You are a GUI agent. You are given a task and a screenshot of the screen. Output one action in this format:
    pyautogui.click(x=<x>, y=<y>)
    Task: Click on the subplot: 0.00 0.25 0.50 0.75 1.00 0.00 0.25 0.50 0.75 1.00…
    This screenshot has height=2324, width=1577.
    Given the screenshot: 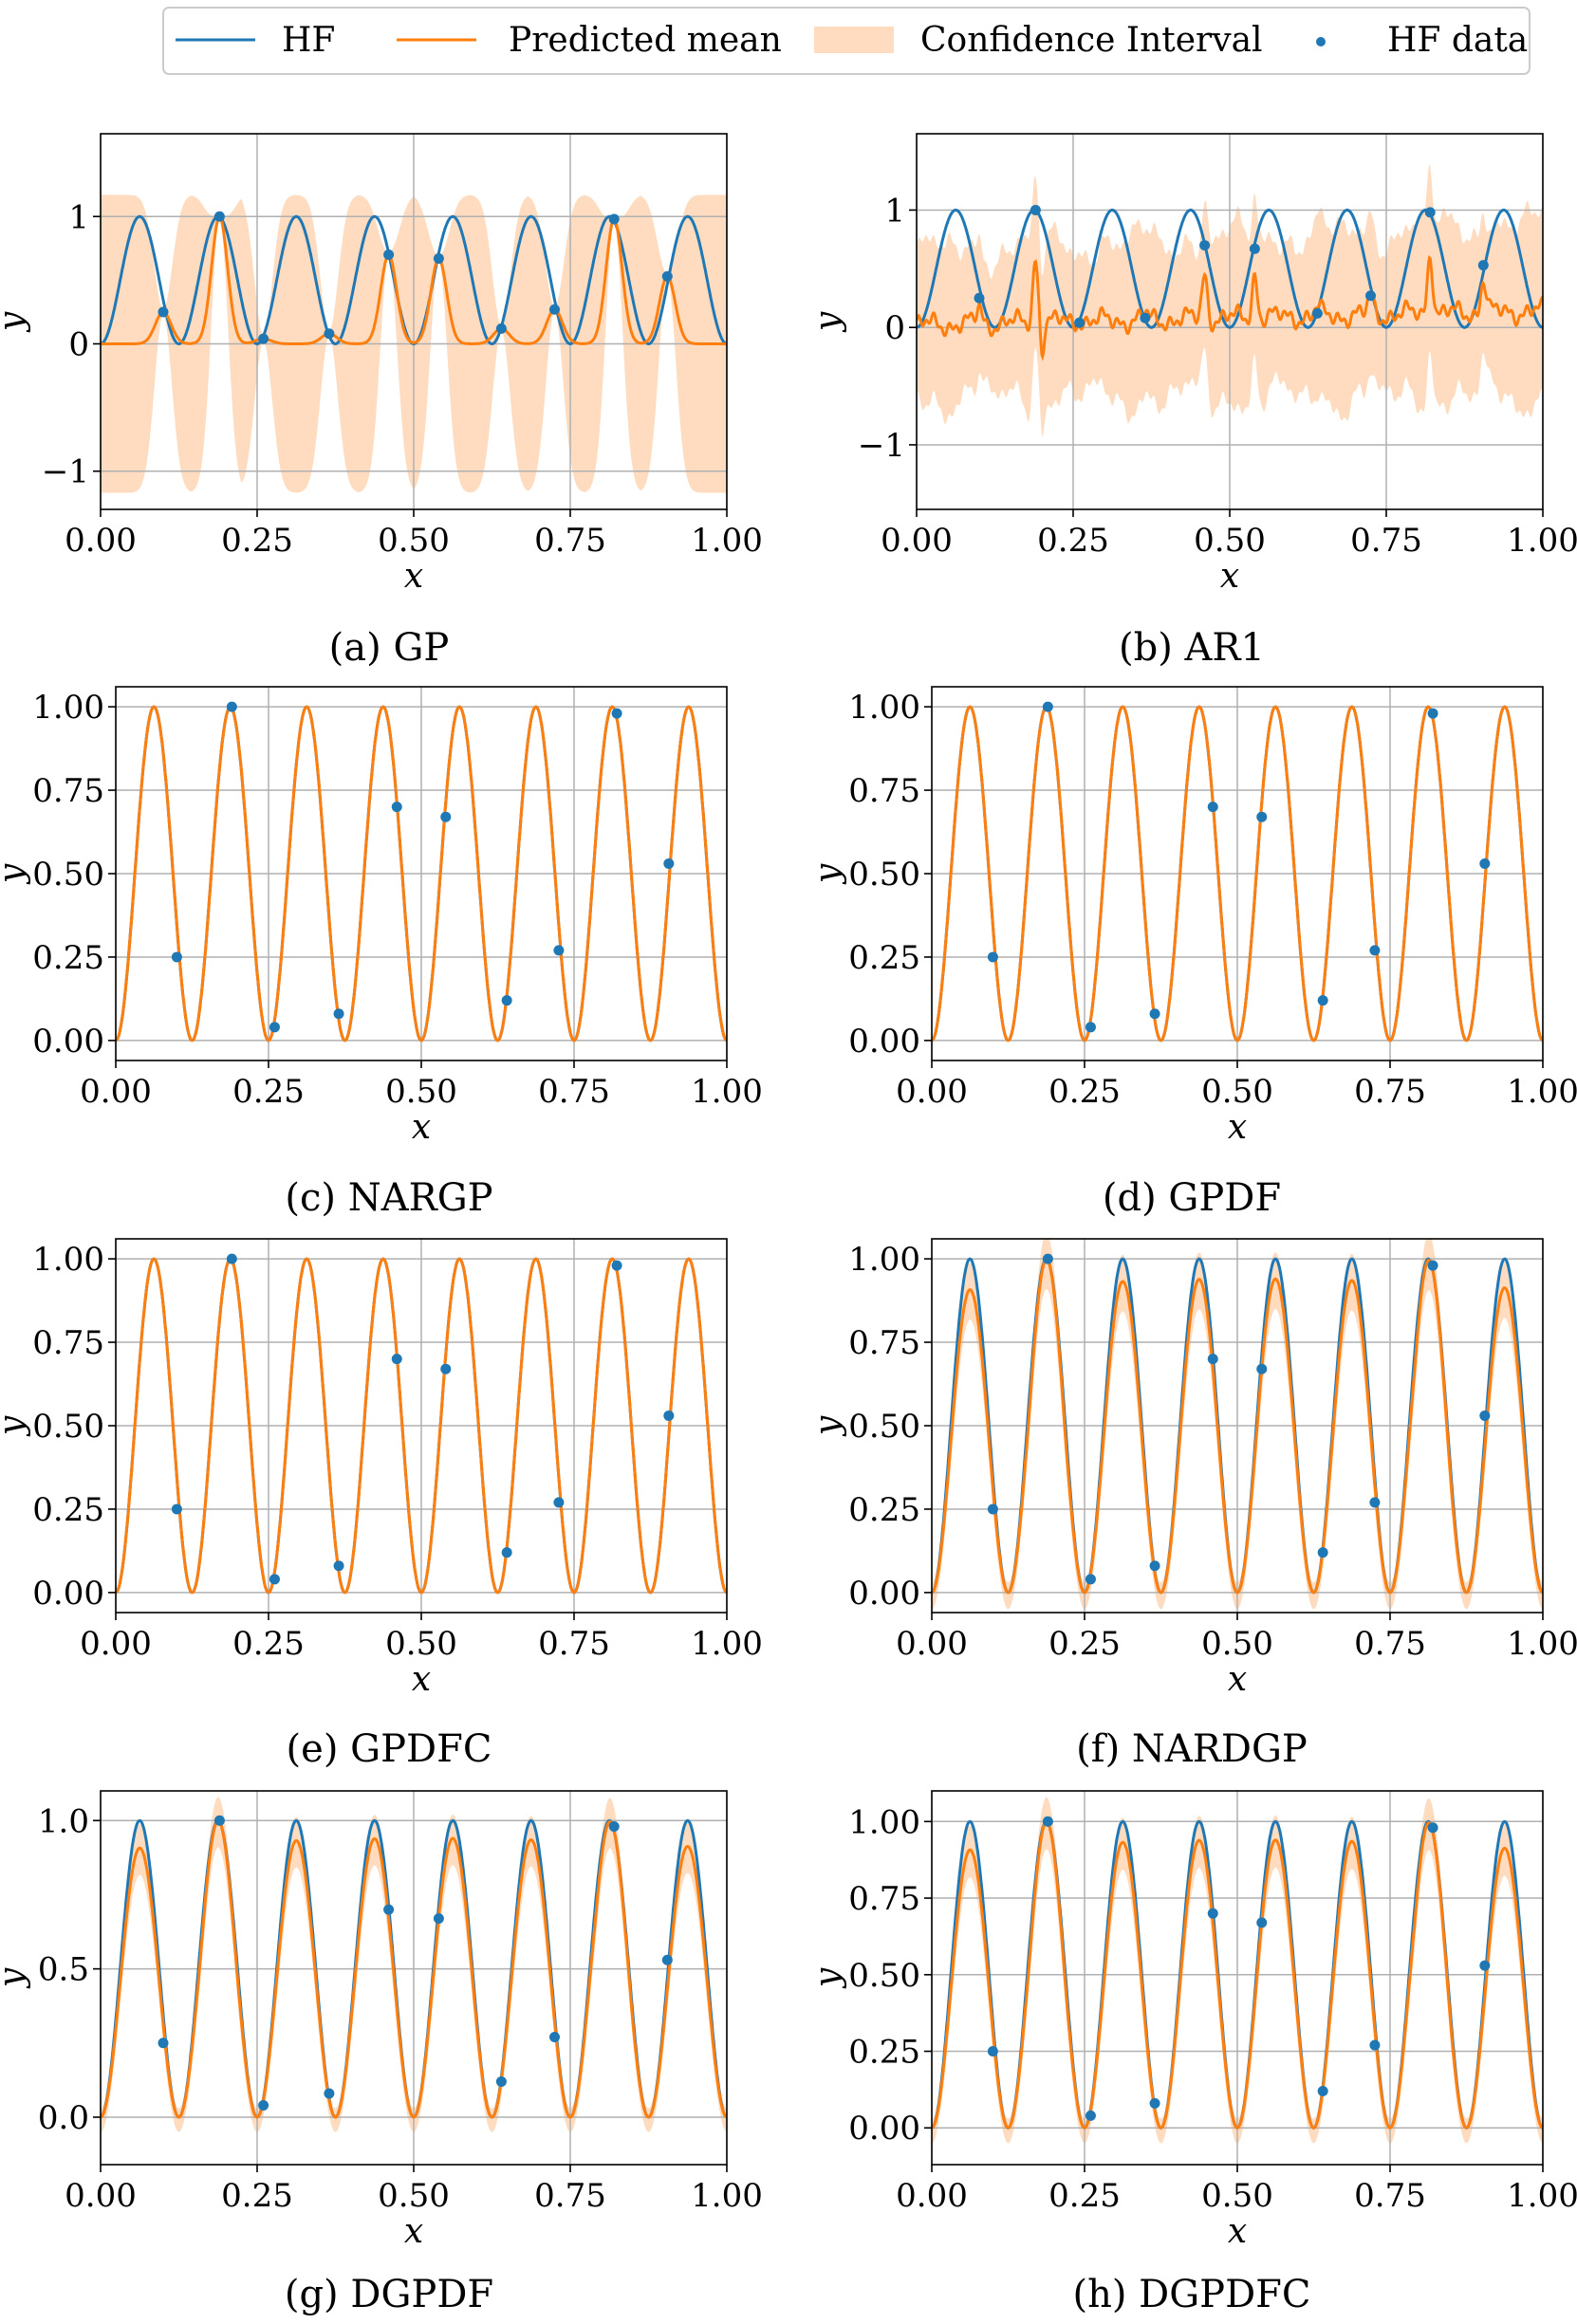 What is the action you would take?
    pyautogui.click(x=1192, y=953)
    